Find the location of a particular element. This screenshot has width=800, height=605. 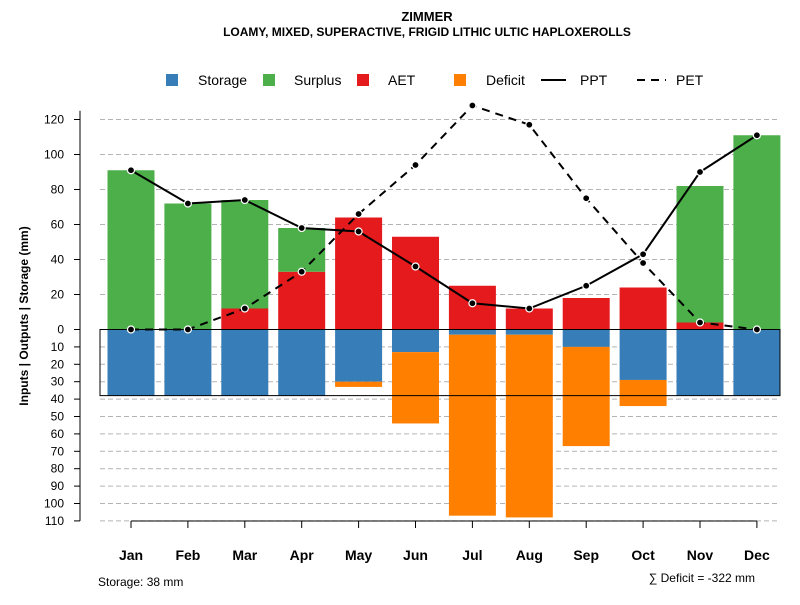

point-ppt-apr is located at coordinates (301, 228).